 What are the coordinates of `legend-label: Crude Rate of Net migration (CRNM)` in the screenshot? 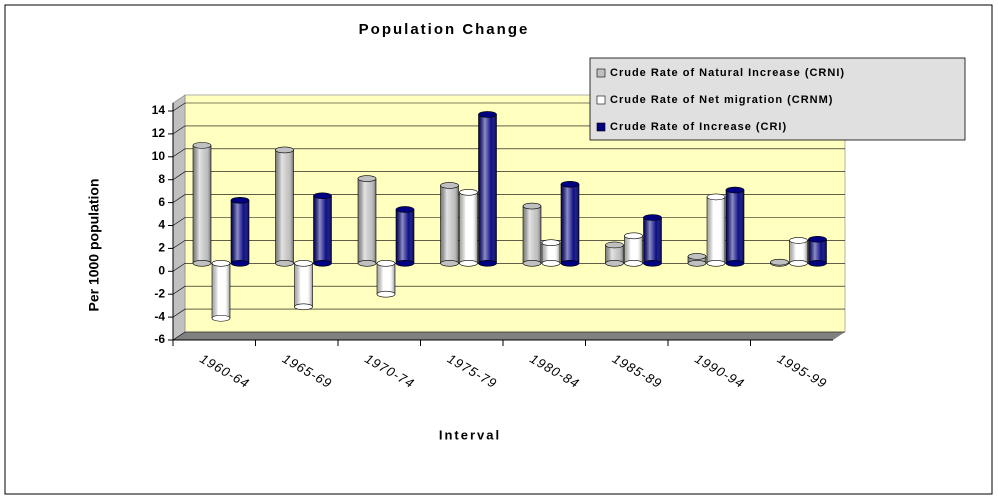 It's located at (721, 100).